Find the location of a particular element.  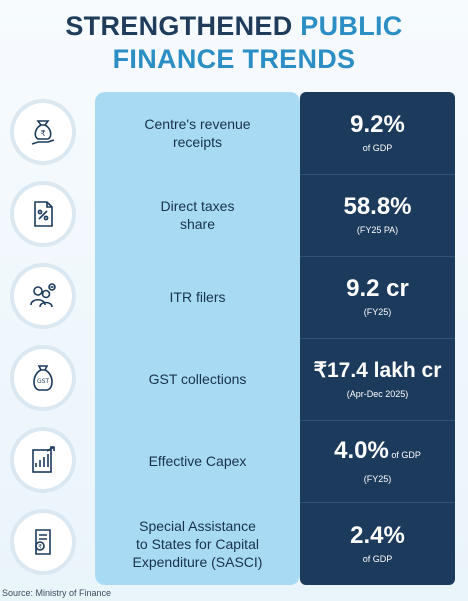

row-label: GST collections is located at coordinates (197, 379).